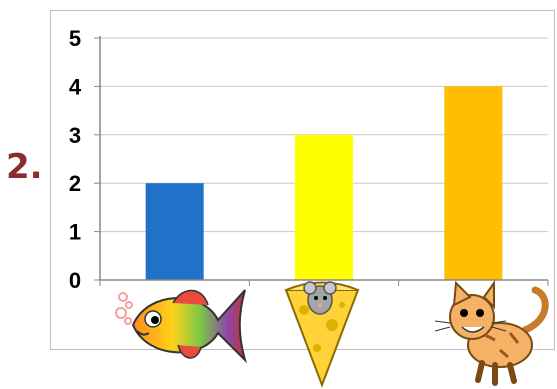  Describe the element at coordinates (24, 167) in the screenshot. I see `question-number: 2.` at that location.